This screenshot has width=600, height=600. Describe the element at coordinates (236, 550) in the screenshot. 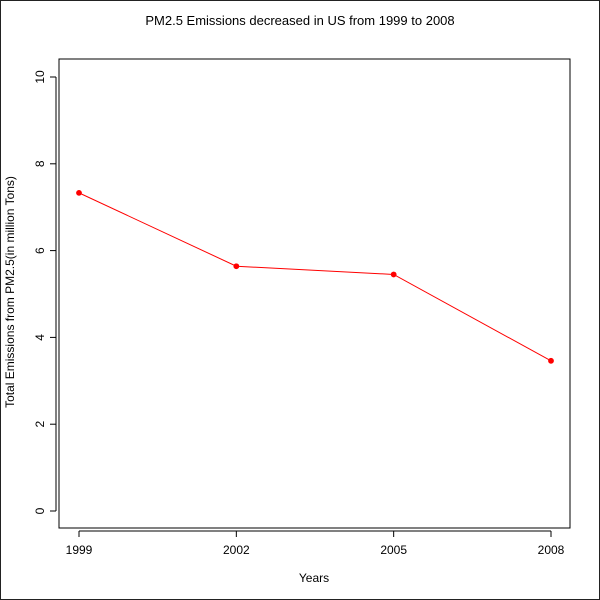

I see `x-tick-label-2002: 2002` at that location.